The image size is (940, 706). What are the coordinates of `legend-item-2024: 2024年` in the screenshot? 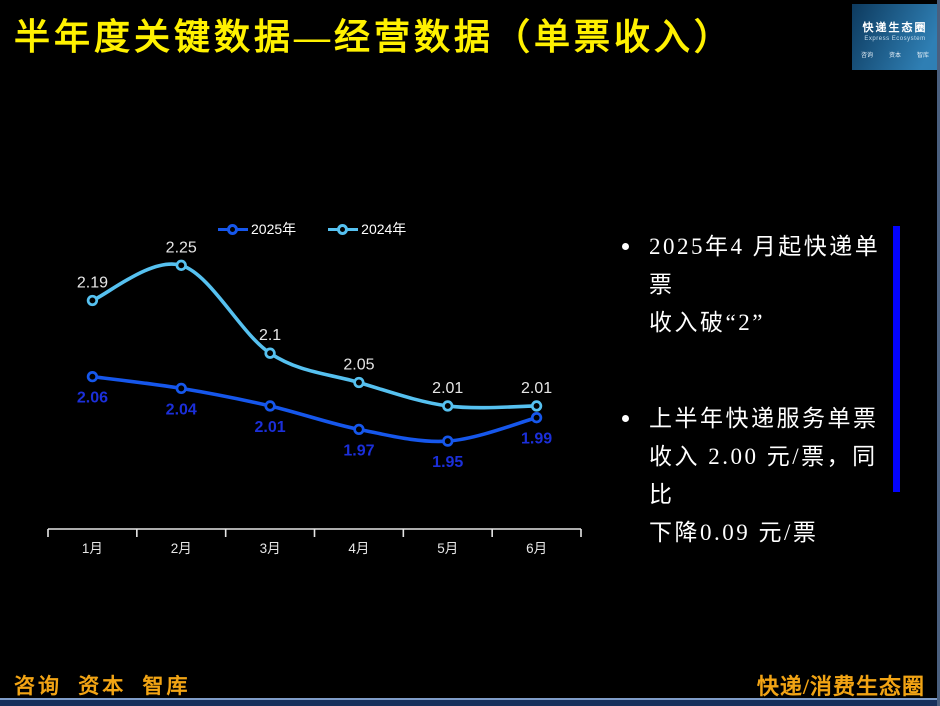 It's located at (367, 229).